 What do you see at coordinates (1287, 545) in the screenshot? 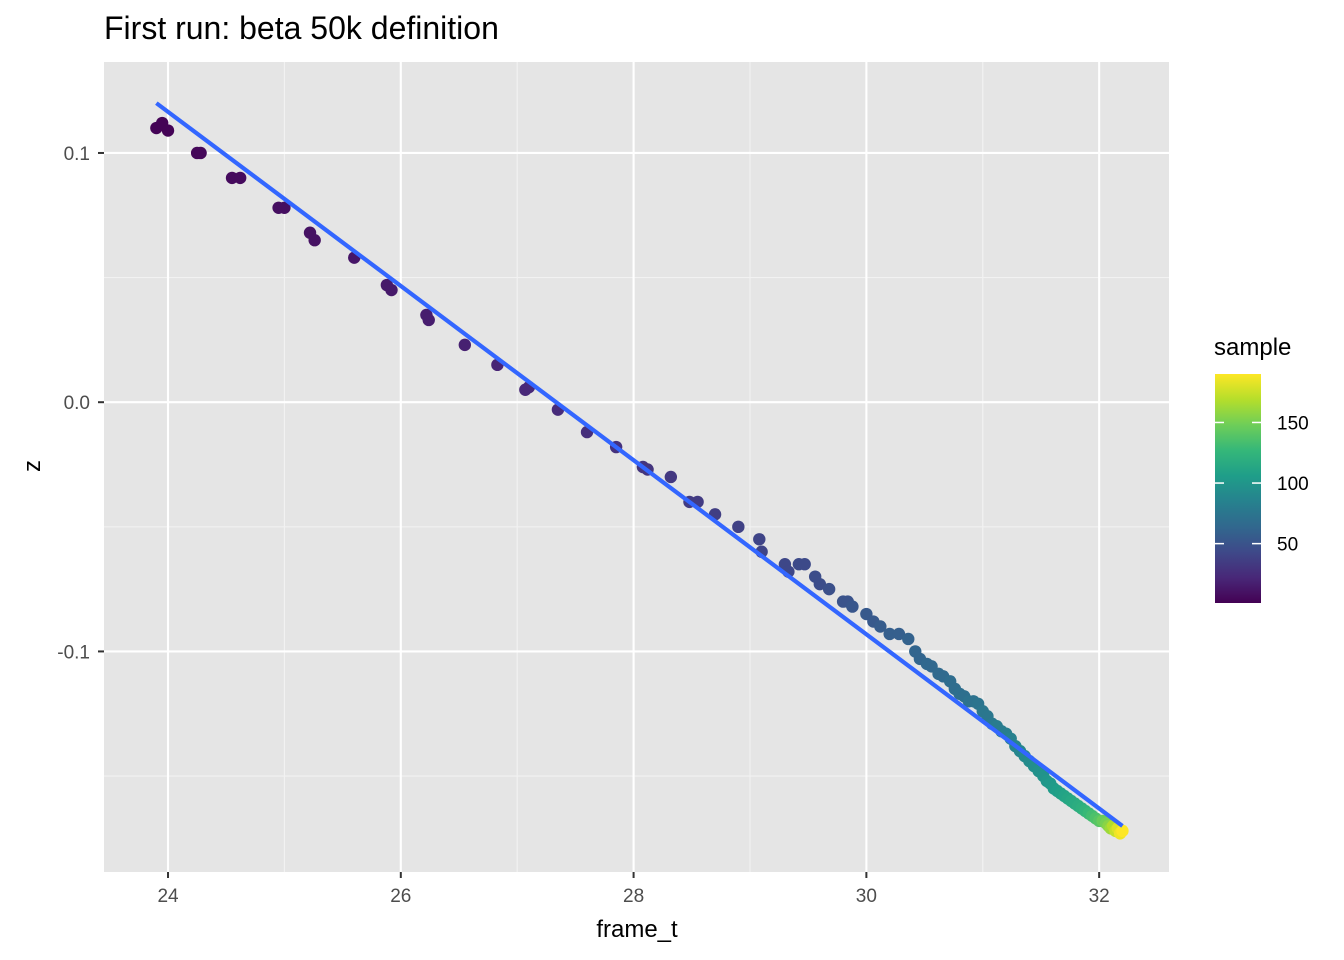
I see `colorbar-tick-label: 50` at bounding box center [1287, 545].